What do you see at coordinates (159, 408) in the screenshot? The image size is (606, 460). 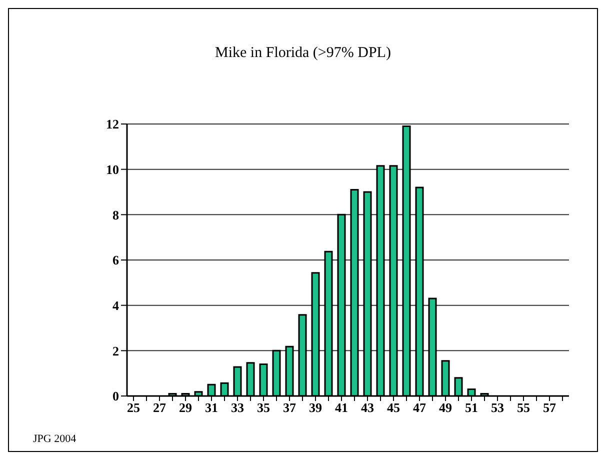 I see `x-tick-label: 27` at bounding box center [159, 408].